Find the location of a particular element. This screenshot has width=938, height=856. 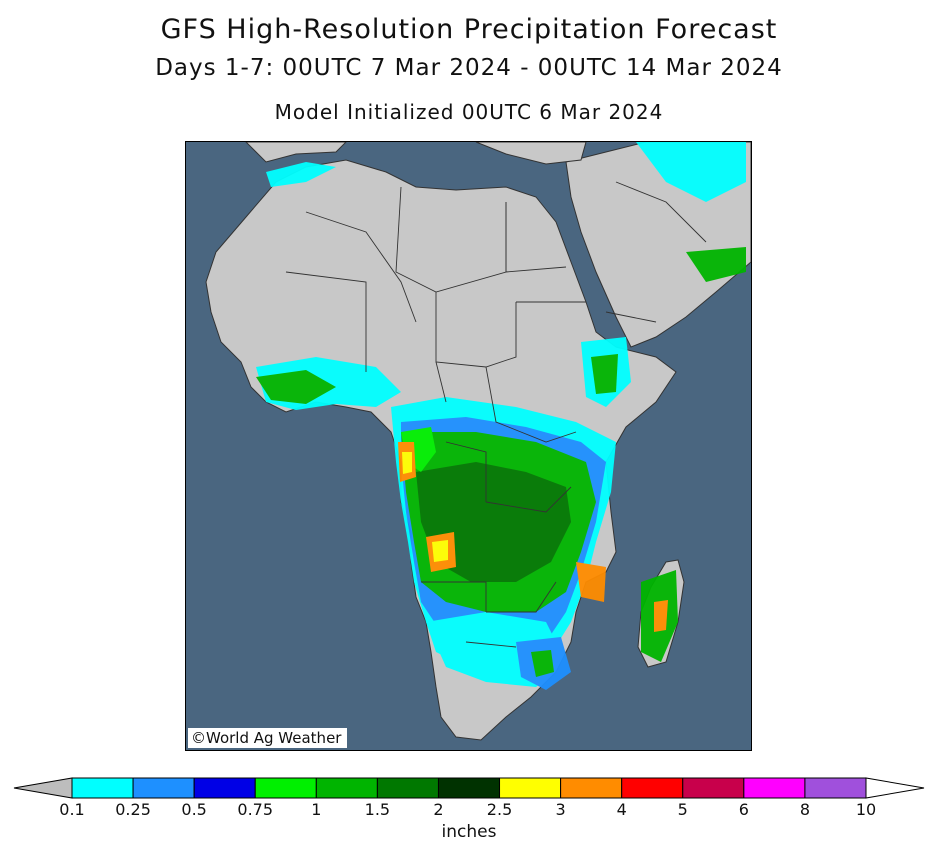

model-init-time: Model Initialized 00UTC 6 Mar 2024 is located at coordinates (469, 112).